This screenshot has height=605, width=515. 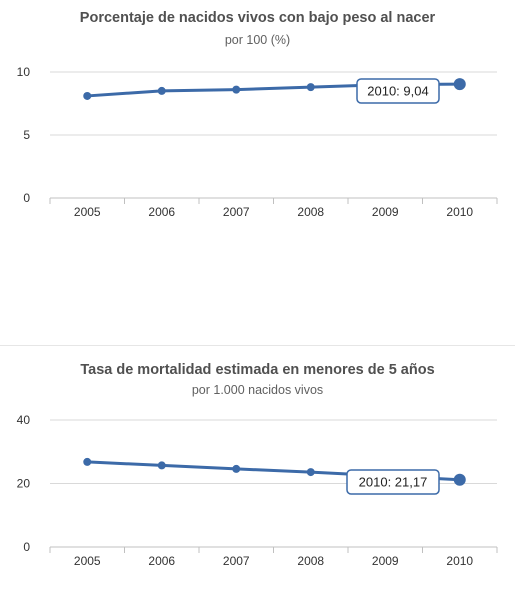 What do you see at coordinates (24, 420) in the screenshot?
I see `y-tick-label: 40` at bounding box center [24, 420].